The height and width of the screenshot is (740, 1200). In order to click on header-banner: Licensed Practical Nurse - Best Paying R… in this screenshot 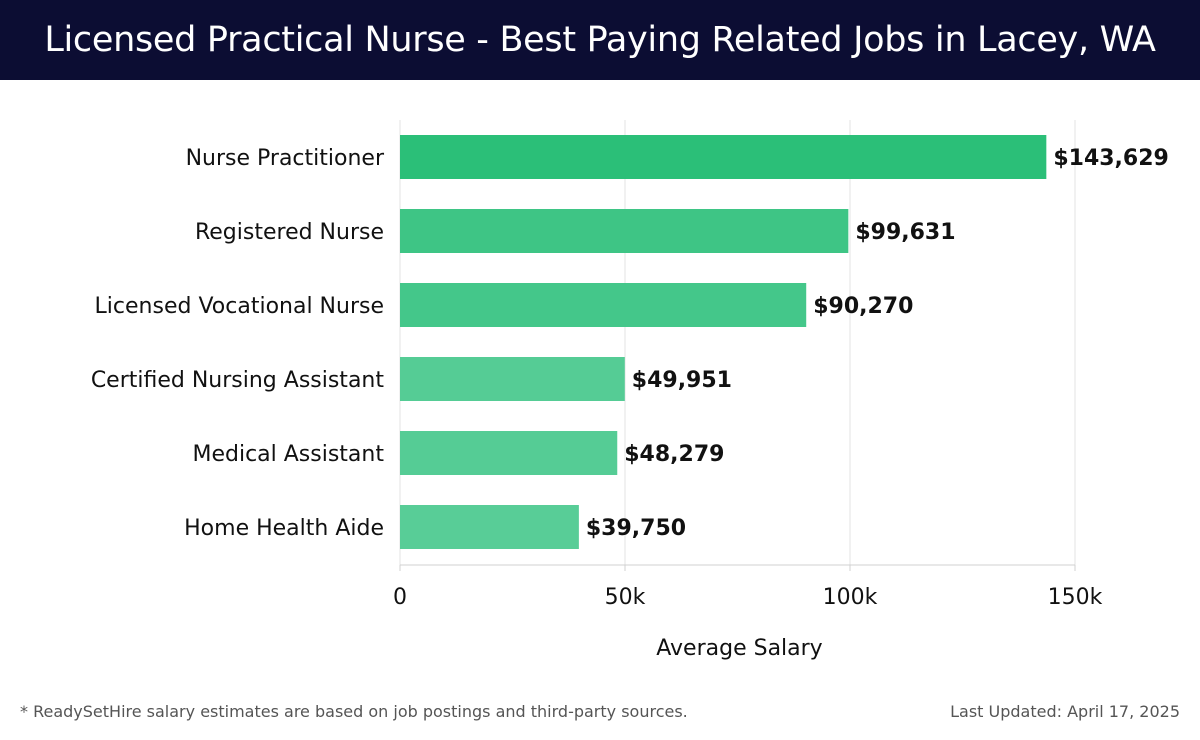, I will do `click(600, 40)`.